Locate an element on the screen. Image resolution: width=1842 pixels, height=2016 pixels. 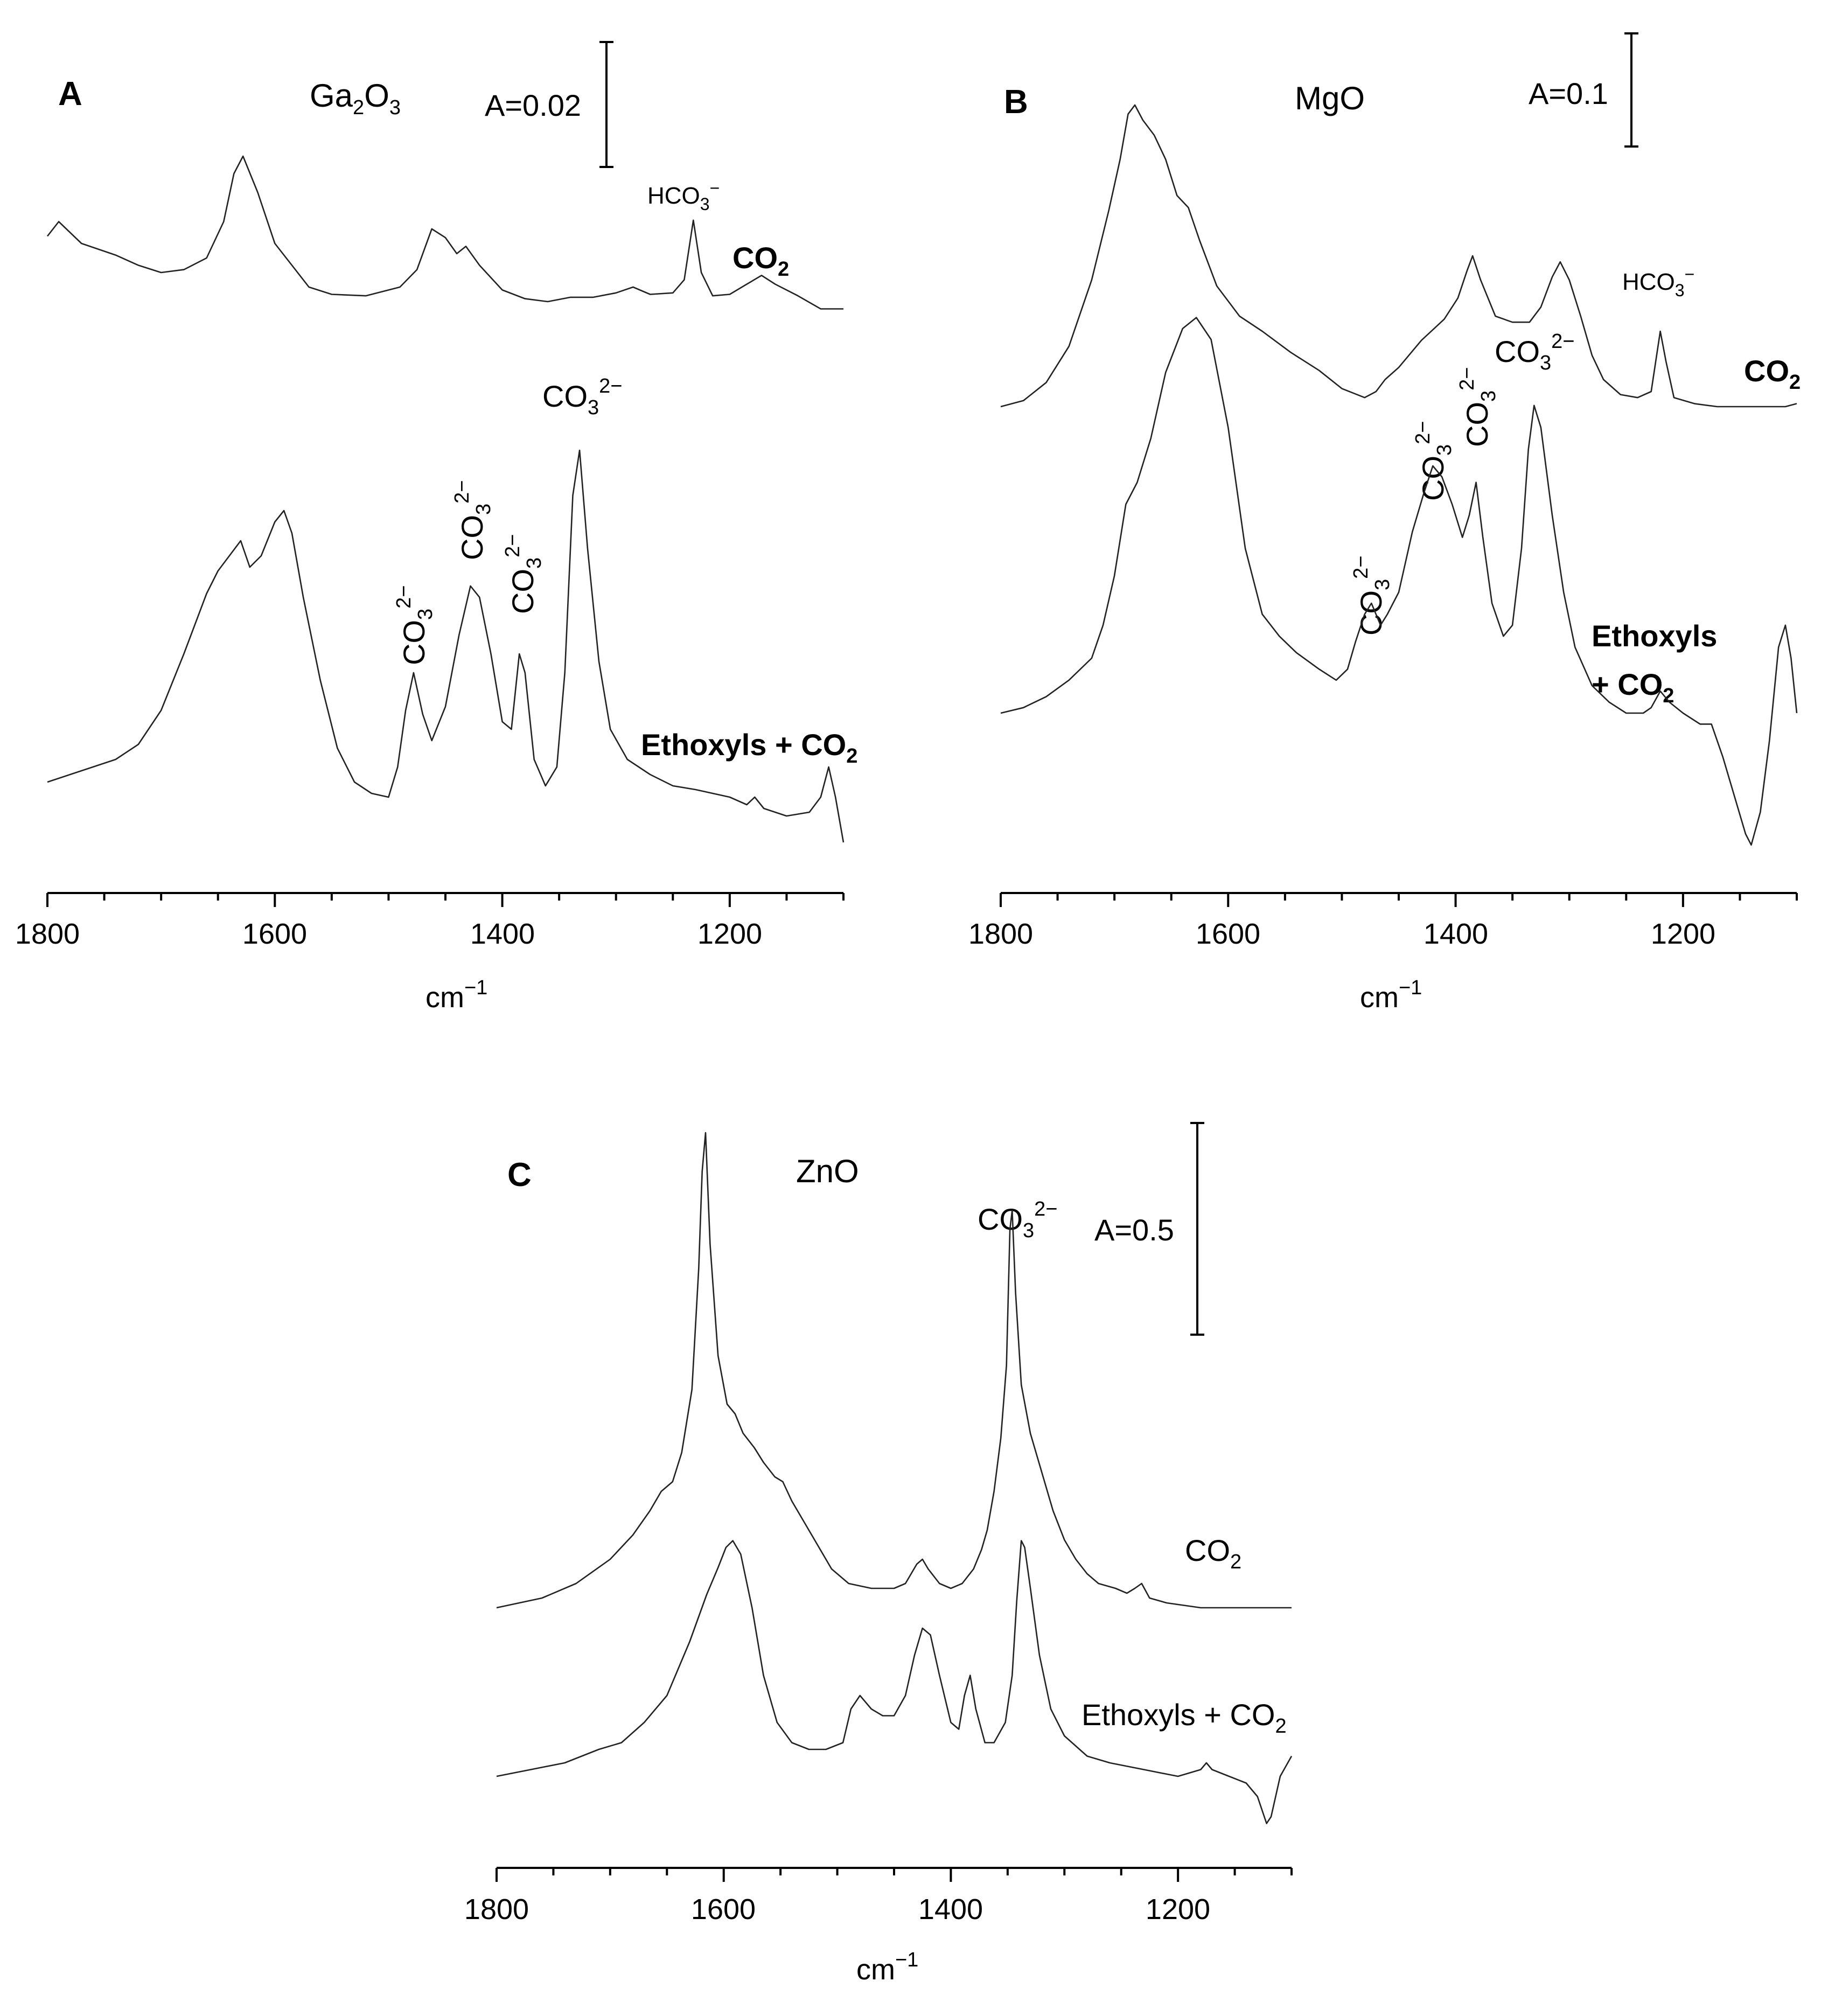
panel-b-tickmarks is located at coordinates (1399, 900).